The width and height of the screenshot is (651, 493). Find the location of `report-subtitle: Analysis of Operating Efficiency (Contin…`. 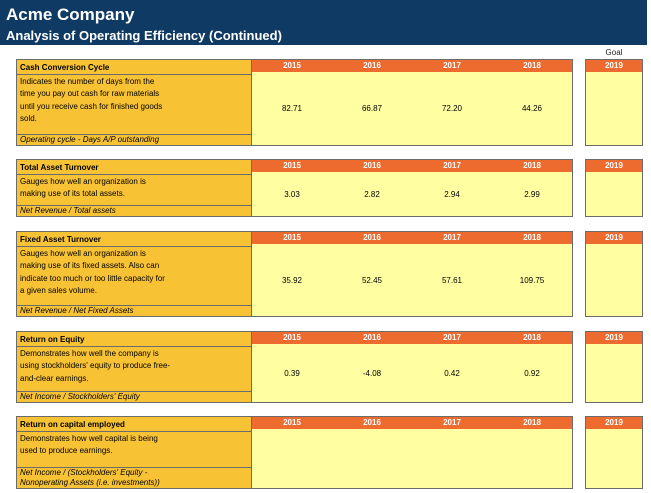

report-subtitle: Analysis of Operating Efficiency (Contin… is located at coordinates (144, 35).